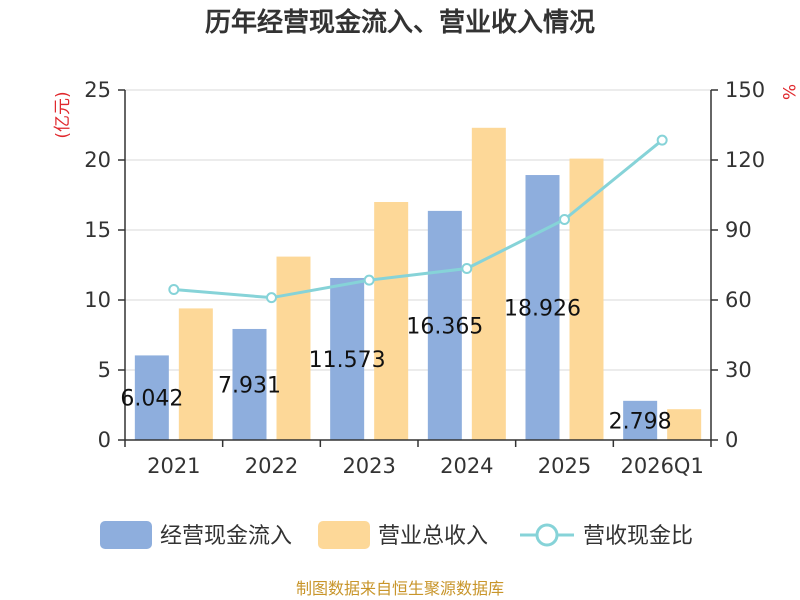 The height and width of the screenshot is (600, 800). What do you see at coordinates (63, 114) in the screenshot?
I see `y-left-unit-label: (亿元)` at bounding box center [63, 114].